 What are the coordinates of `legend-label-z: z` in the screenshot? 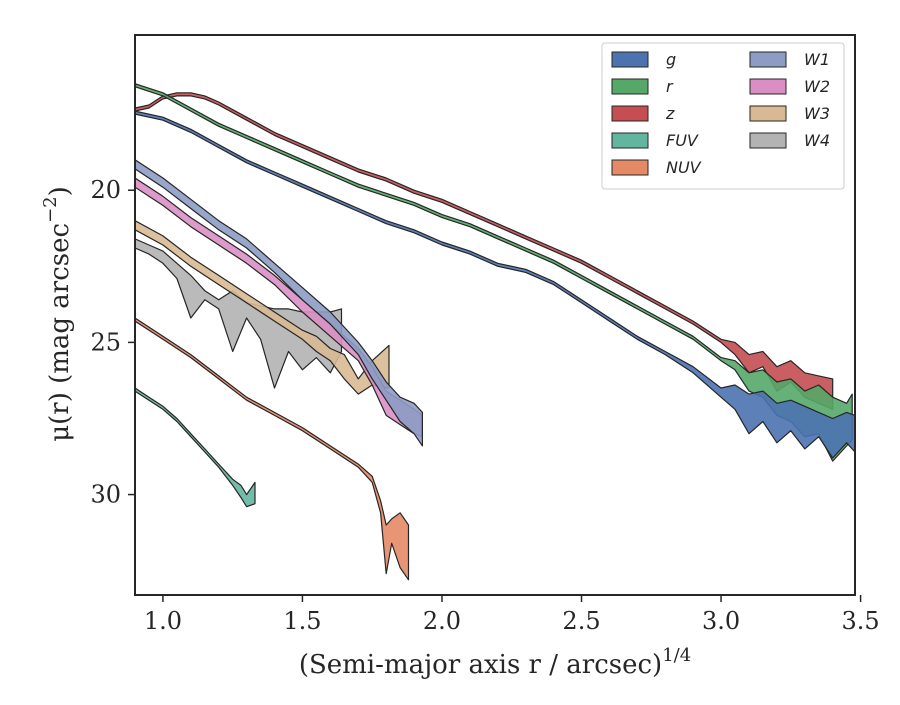 It's located at (670, 113).